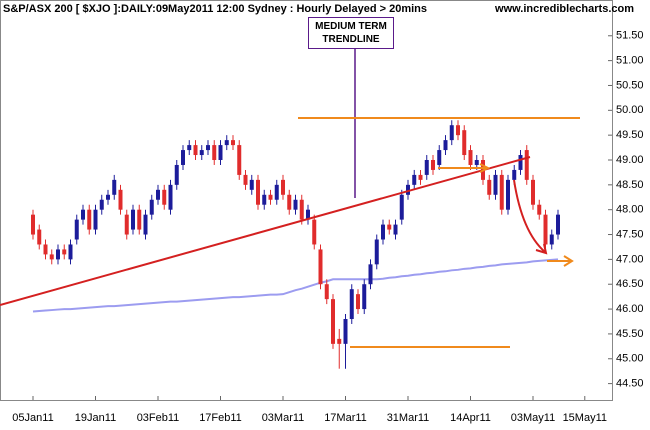 This screenshot has height=430, width=650. I want to click on source: www.incrediblecharts.com, so click(564, 9).